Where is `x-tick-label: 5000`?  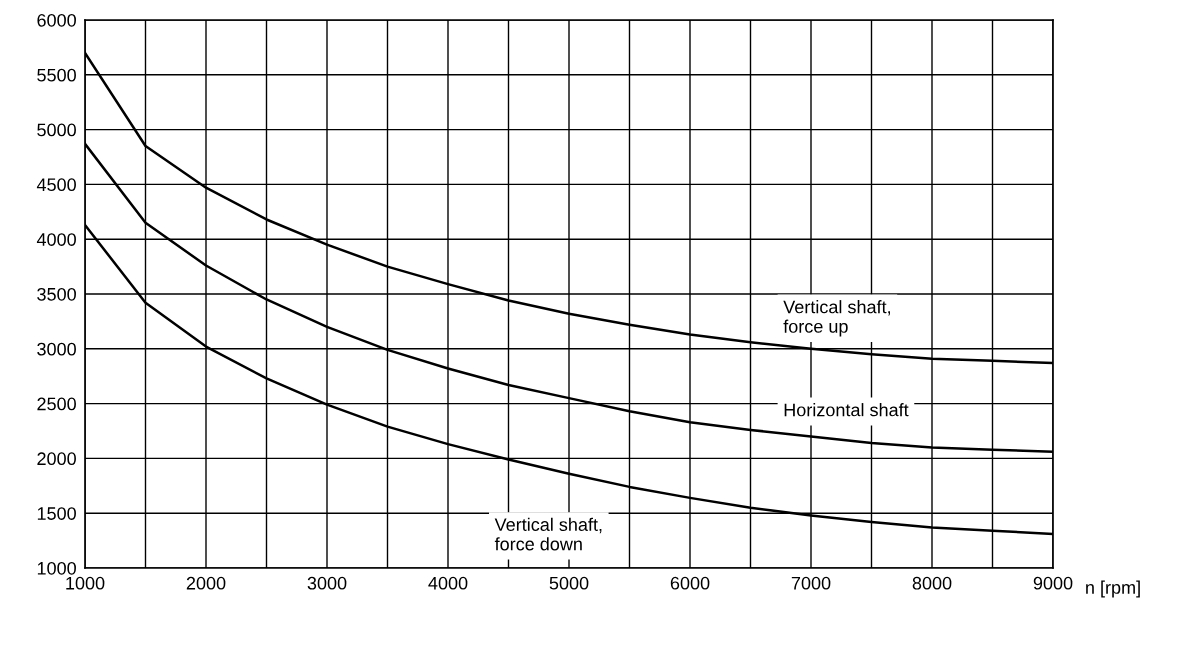
x-tick-label: 5000 is located at coordinates (569, 583).